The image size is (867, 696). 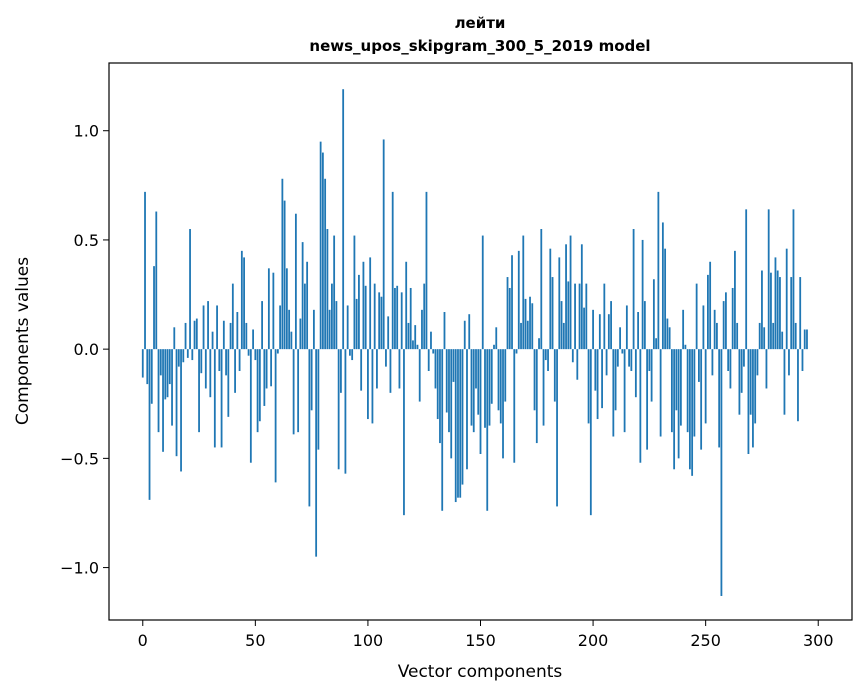 I want to click on x-ticks-group: 0 50 100 150 200 250 300, so click(x=486, y=635).